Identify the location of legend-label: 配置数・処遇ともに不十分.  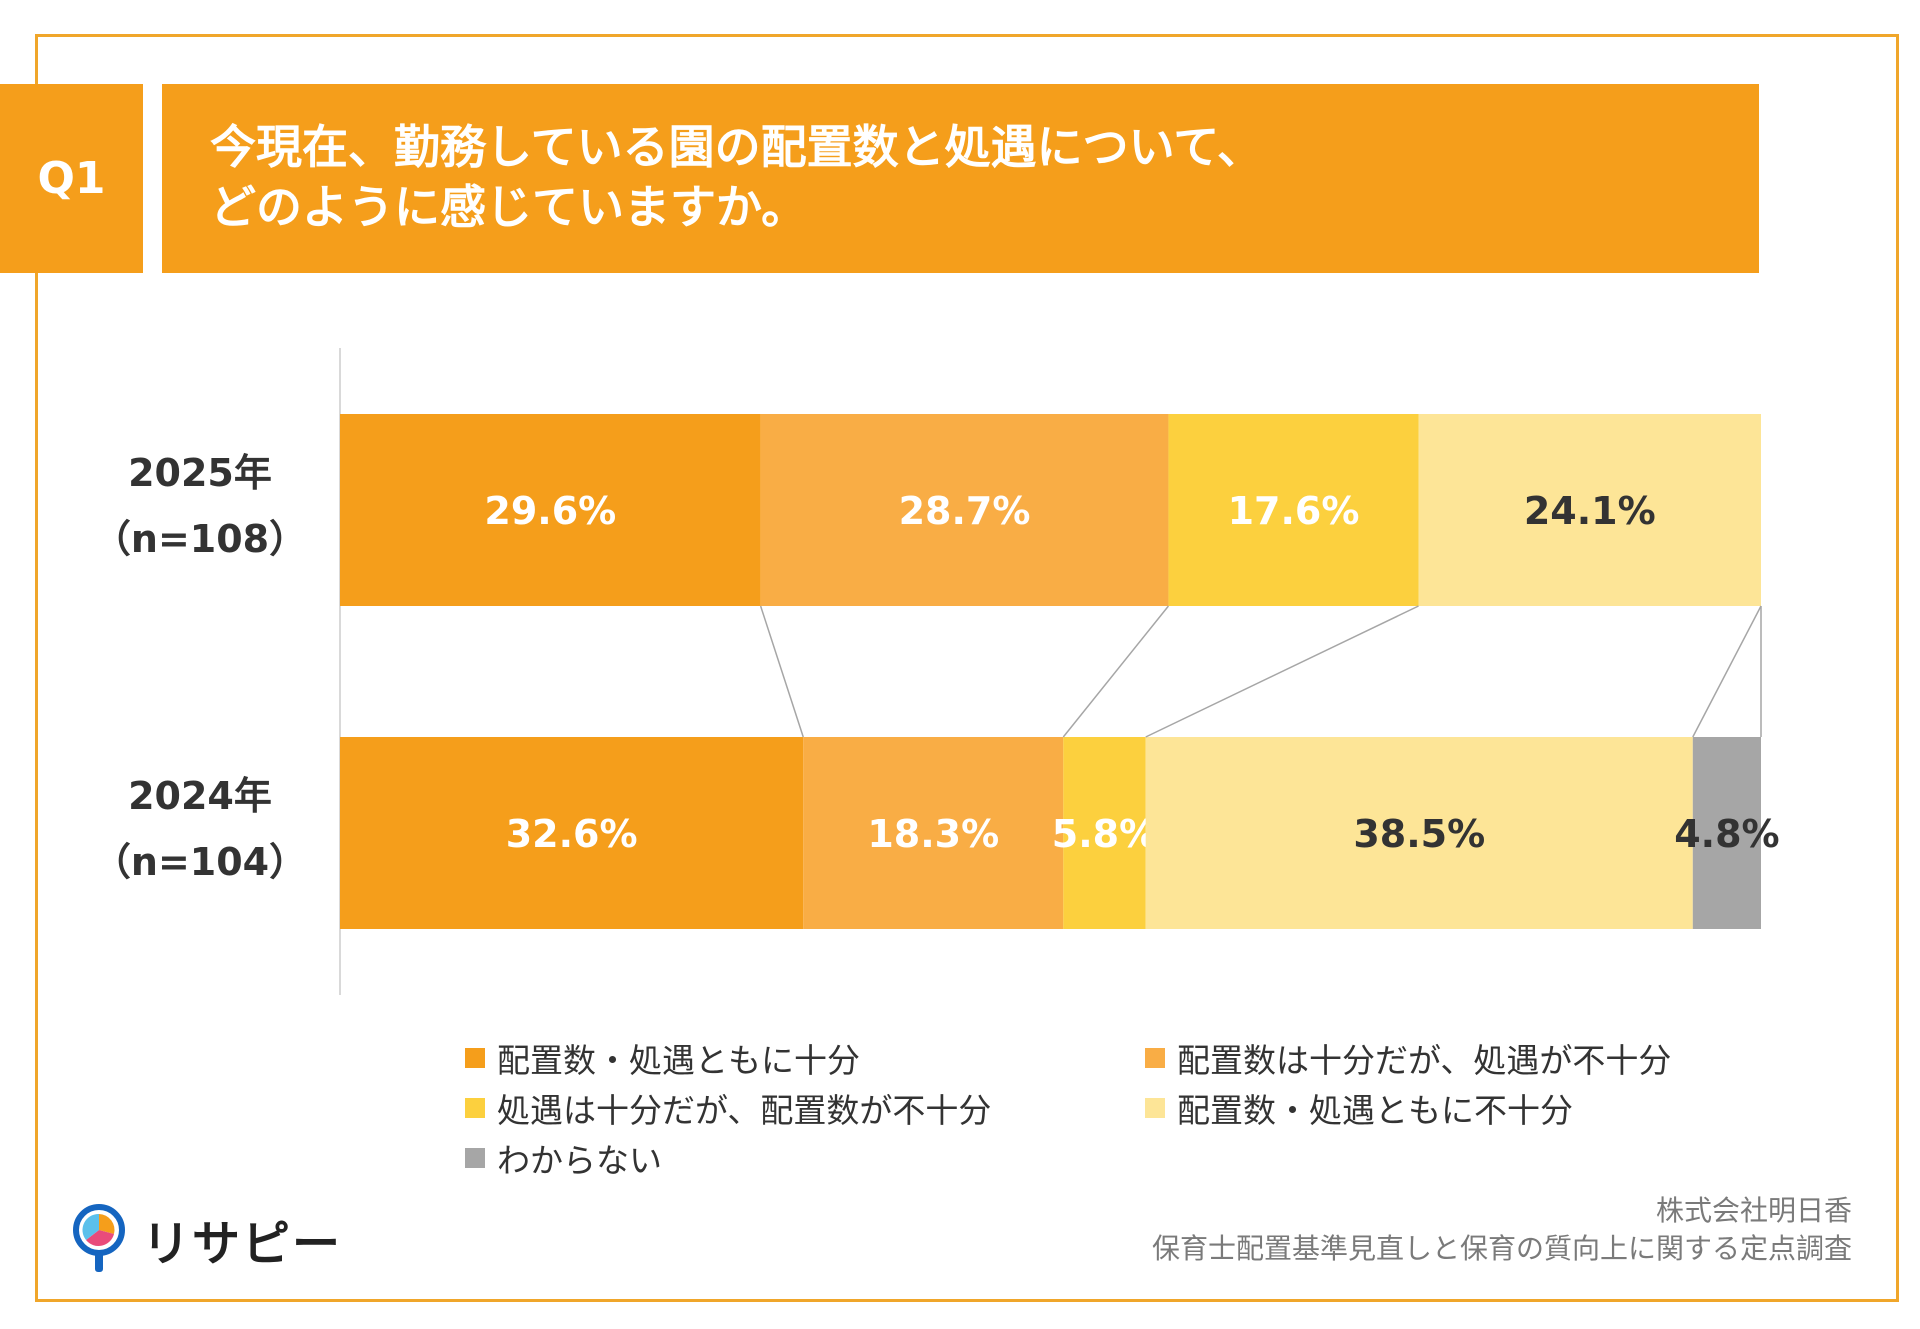
(1375, 1110).